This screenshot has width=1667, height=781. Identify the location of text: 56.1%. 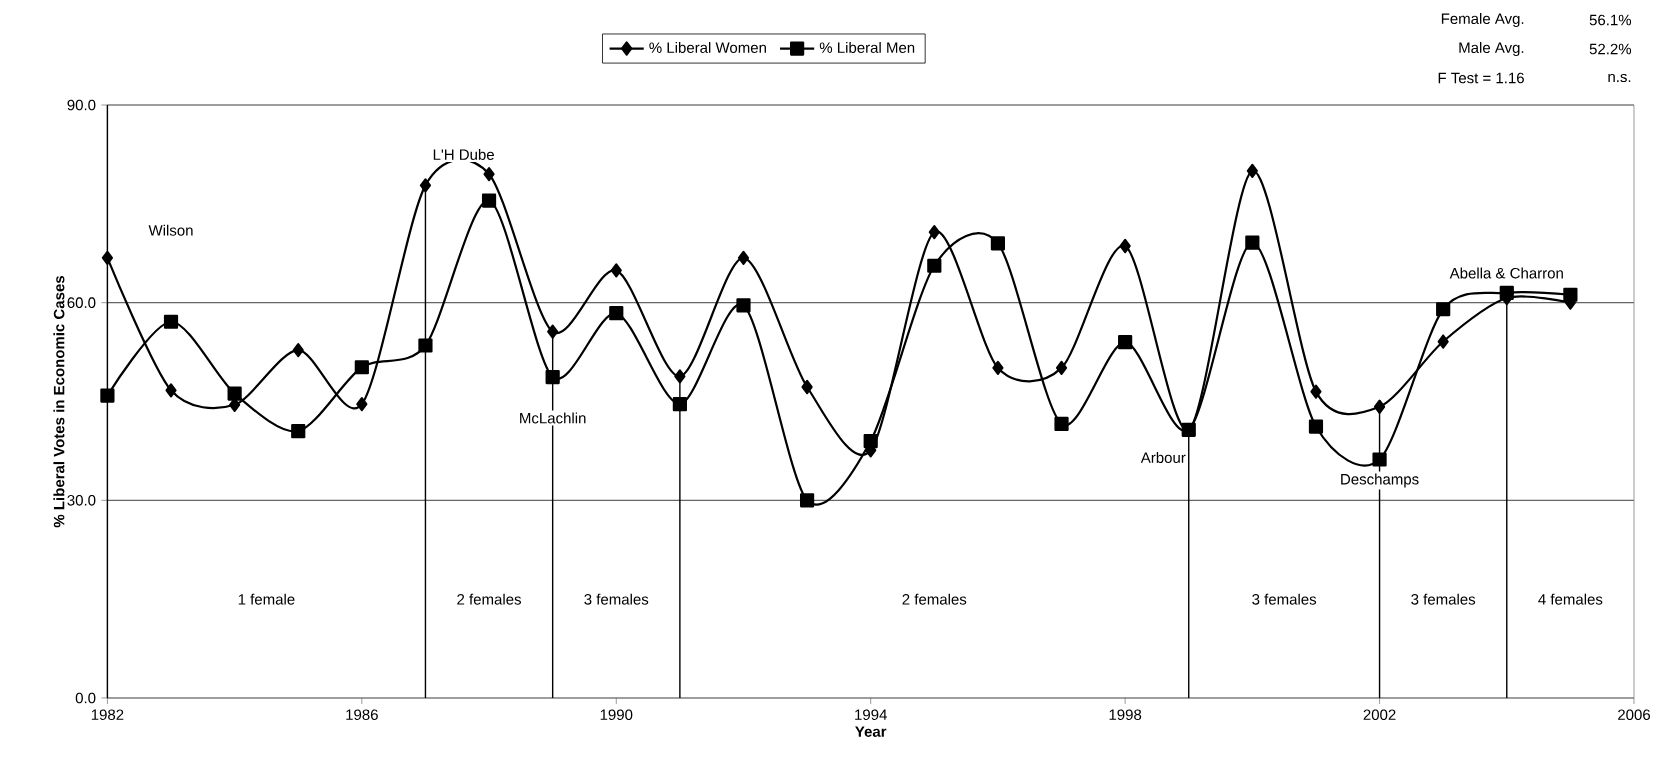
(1610, 20).